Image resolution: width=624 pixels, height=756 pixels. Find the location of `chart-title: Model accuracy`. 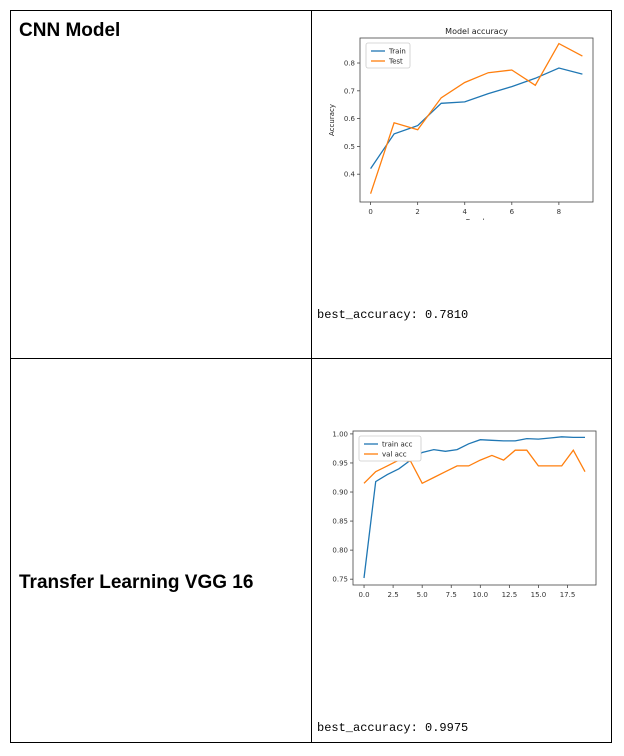

chart-title: Model accuracy is located at coordinates (476, 31).